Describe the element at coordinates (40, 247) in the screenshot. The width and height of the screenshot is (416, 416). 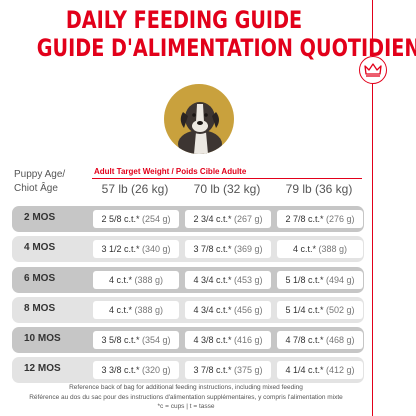
I see `row-age: 4 MOS` at that location.